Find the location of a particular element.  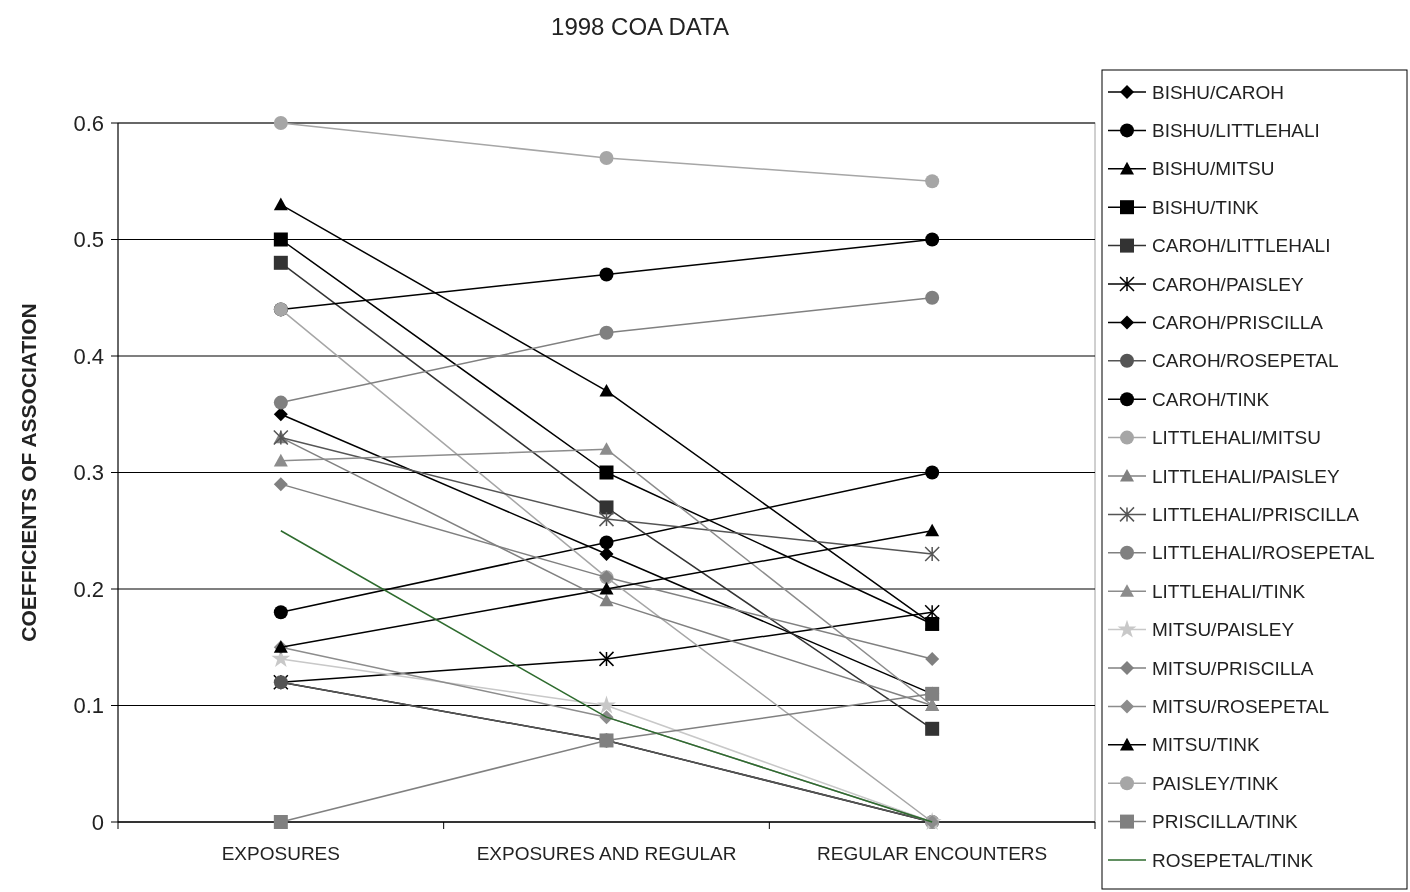

y-tick-label: 0 is located at coordinates (97, 822).